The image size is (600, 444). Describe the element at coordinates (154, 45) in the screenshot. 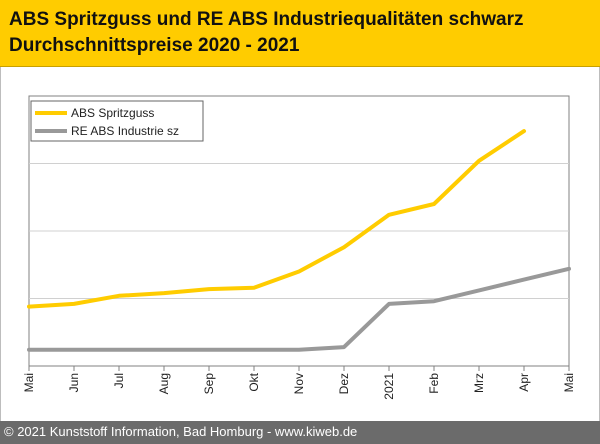

I see `chart-title-line2: Durchschnittspreise 2020 - 2021` at that location.